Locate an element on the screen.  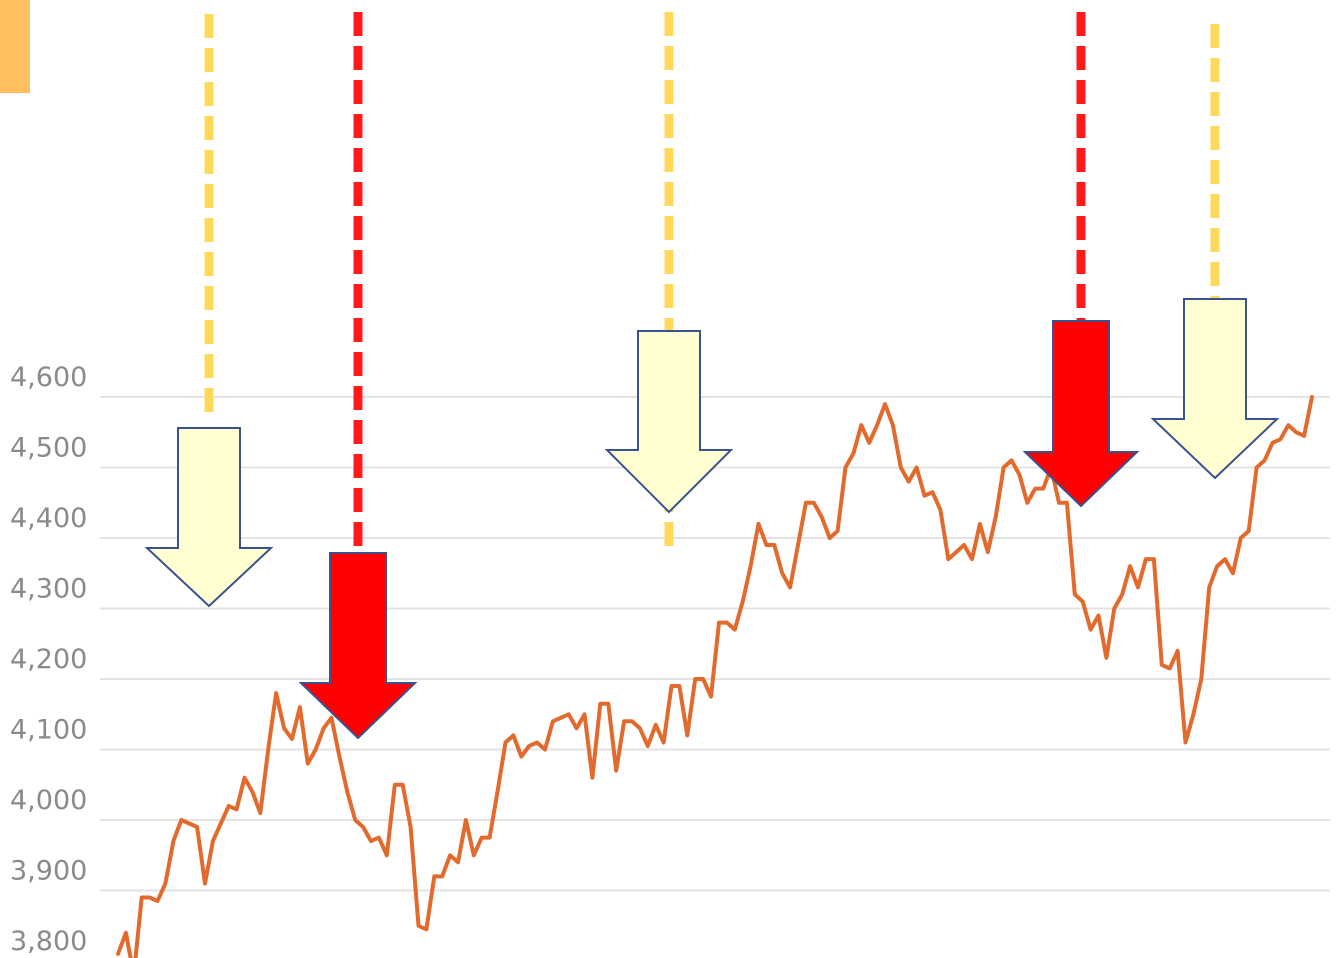
y-tick-label: 4,600 is located at coordinates (48, 377).